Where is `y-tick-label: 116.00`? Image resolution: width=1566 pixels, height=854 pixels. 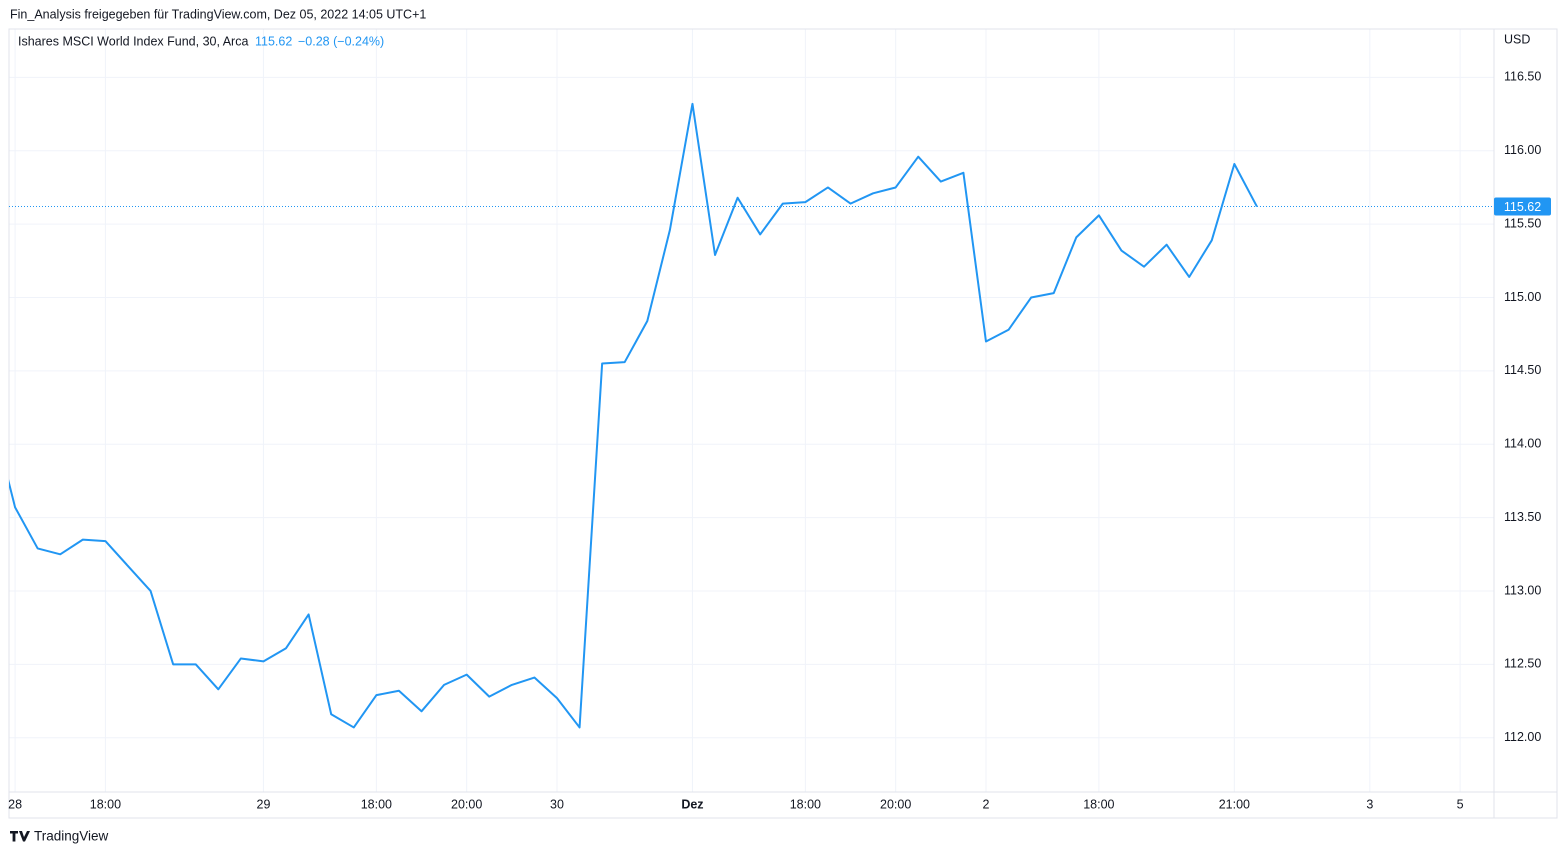 y-tick-label: 116.00 is located at coordinates (1522, 150).